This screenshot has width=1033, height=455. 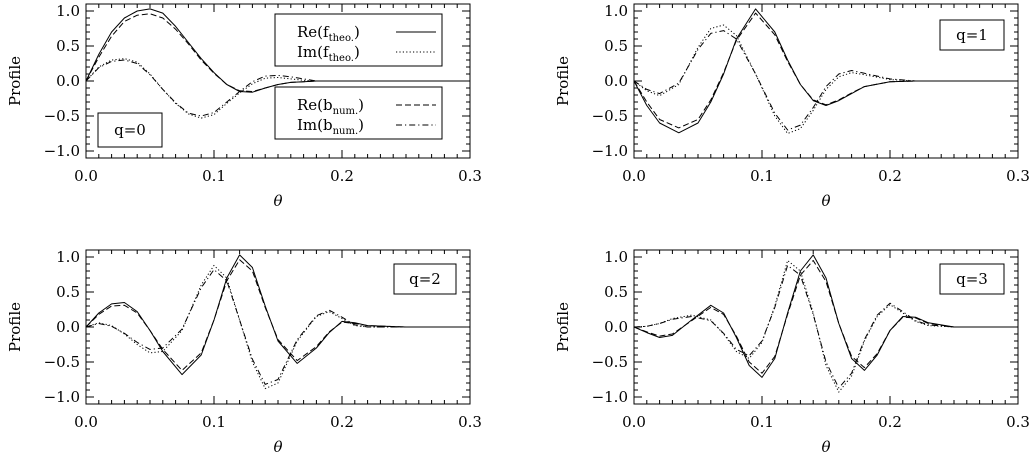 I want to click on legend-entry-label: Im(ftheo.), so click(x=328, y=53).